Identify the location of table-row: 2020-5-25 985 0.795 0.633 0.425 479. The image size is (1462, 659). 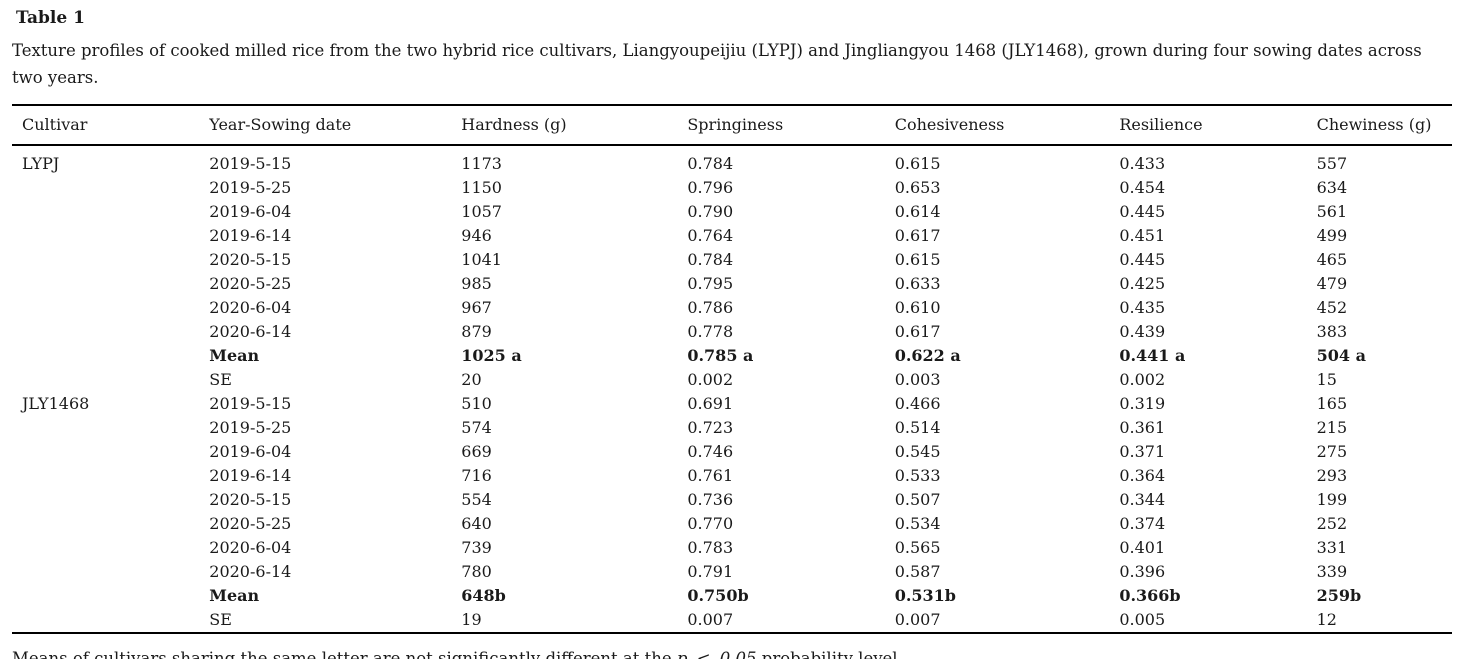
(732, 284).